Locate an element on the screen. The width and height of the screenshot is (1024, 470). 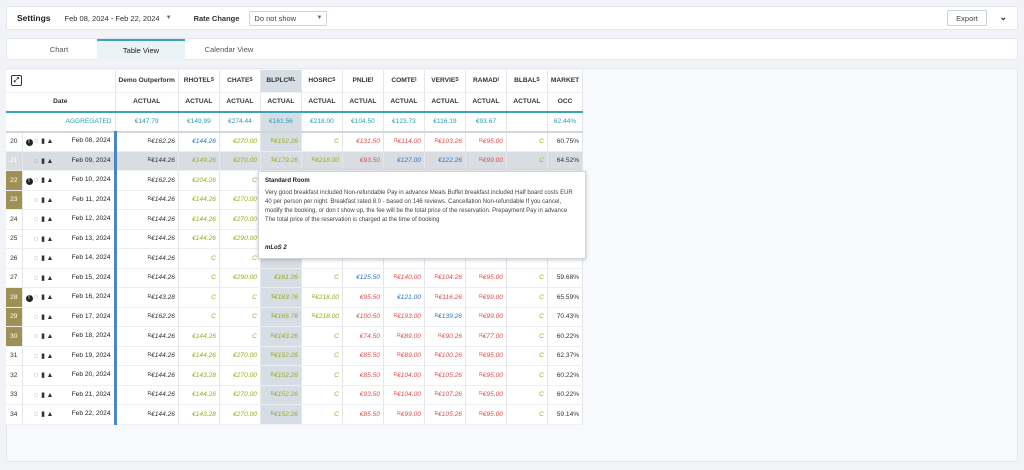
rate-cell: €122.26 is located at coordinates (445, 161).